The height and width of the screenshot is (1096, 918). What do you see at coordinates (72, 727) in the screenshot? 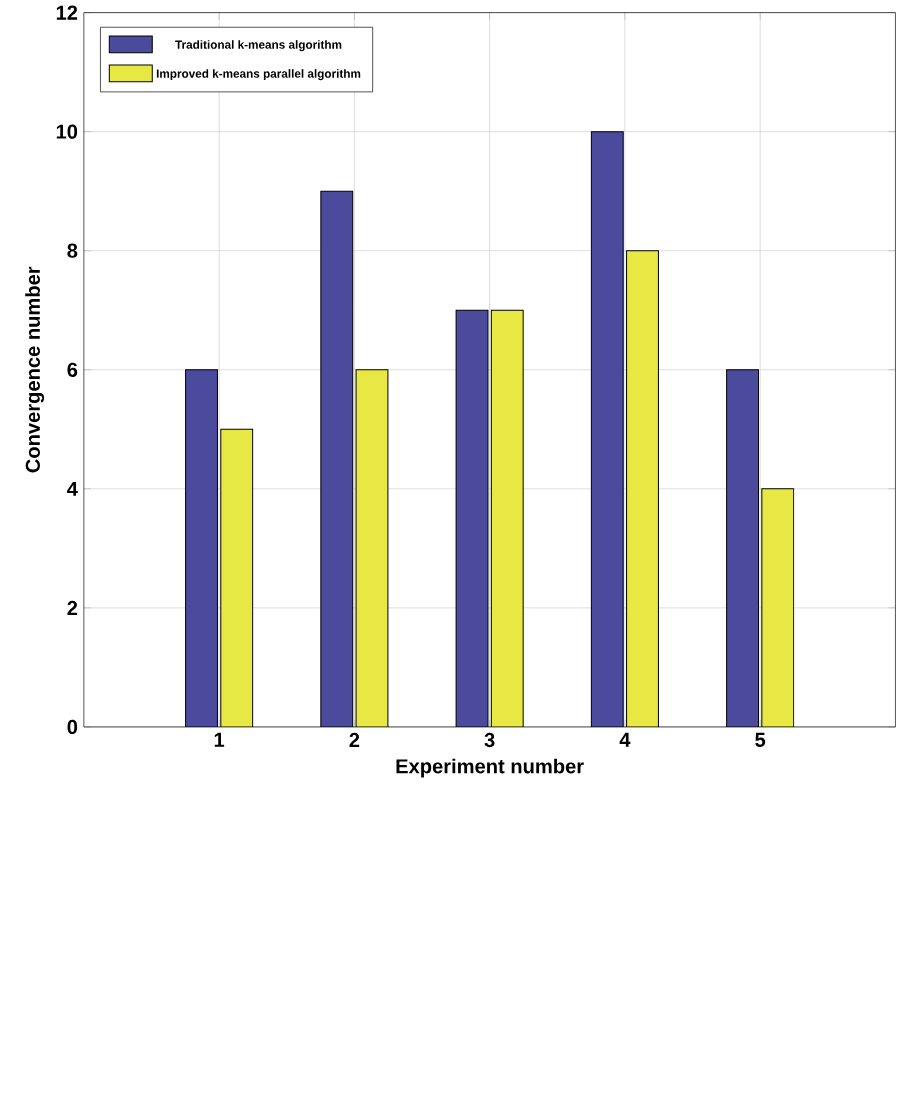
I see `y-tick-label: 0` at bounding box center [72, 727].